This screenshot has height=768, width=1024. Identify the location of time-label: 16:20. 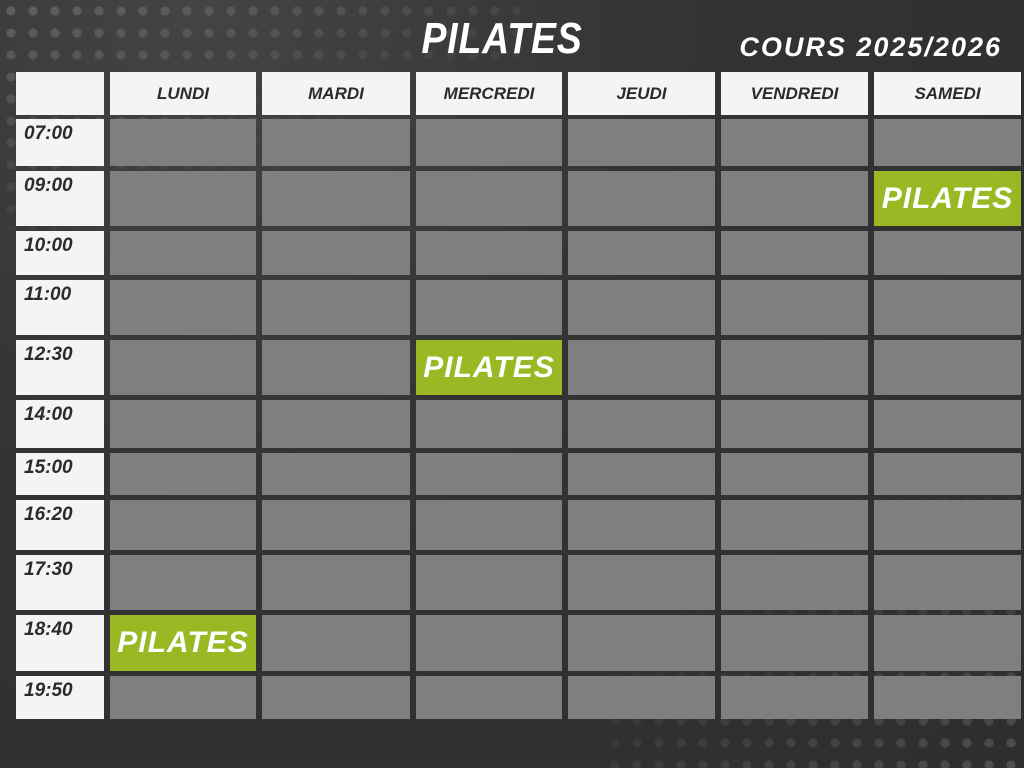
(60, 525).